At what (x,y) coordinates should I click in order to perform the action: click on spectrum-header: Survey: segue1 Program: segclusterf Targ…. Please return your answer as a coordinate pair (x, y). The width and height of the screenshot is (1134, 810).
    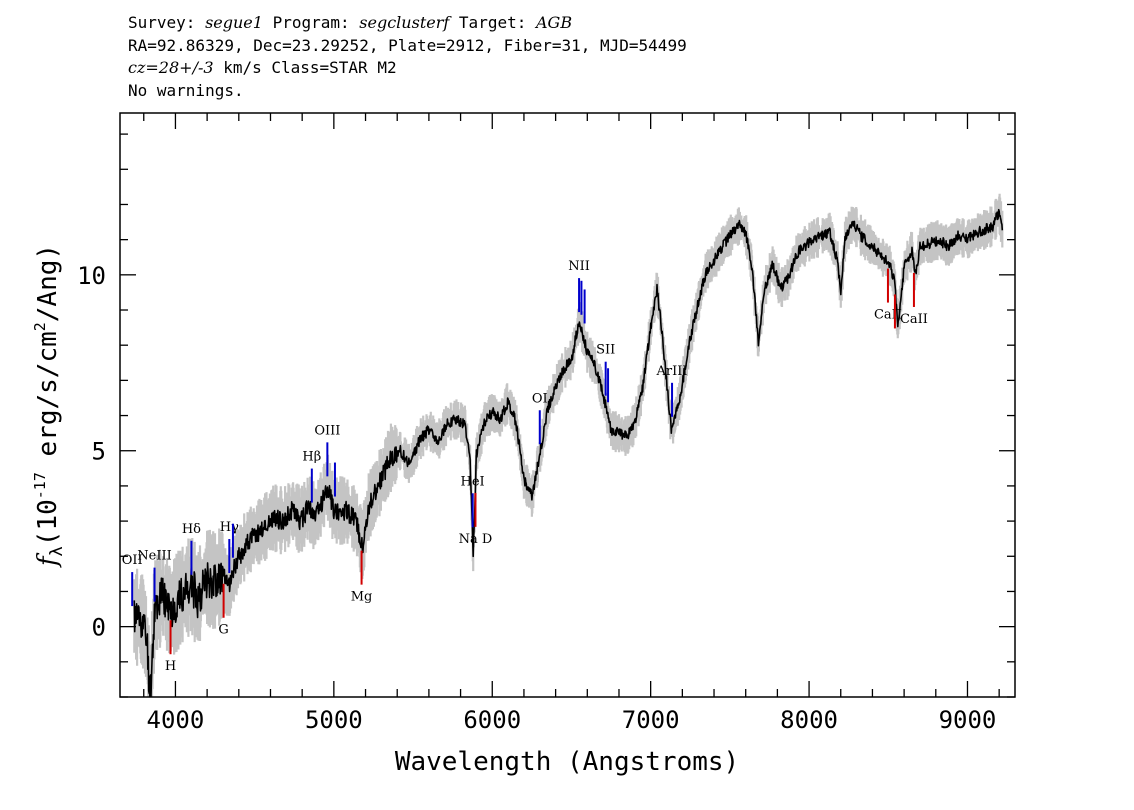
    Looking at the image, I should click on (407, 57).